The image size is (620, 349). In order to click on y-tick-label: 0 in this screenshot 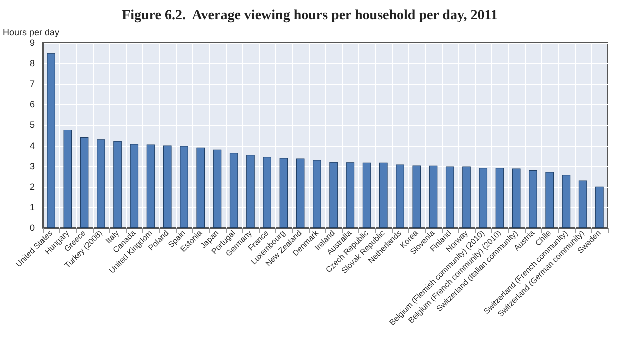, I will do `click(32, 228)`.